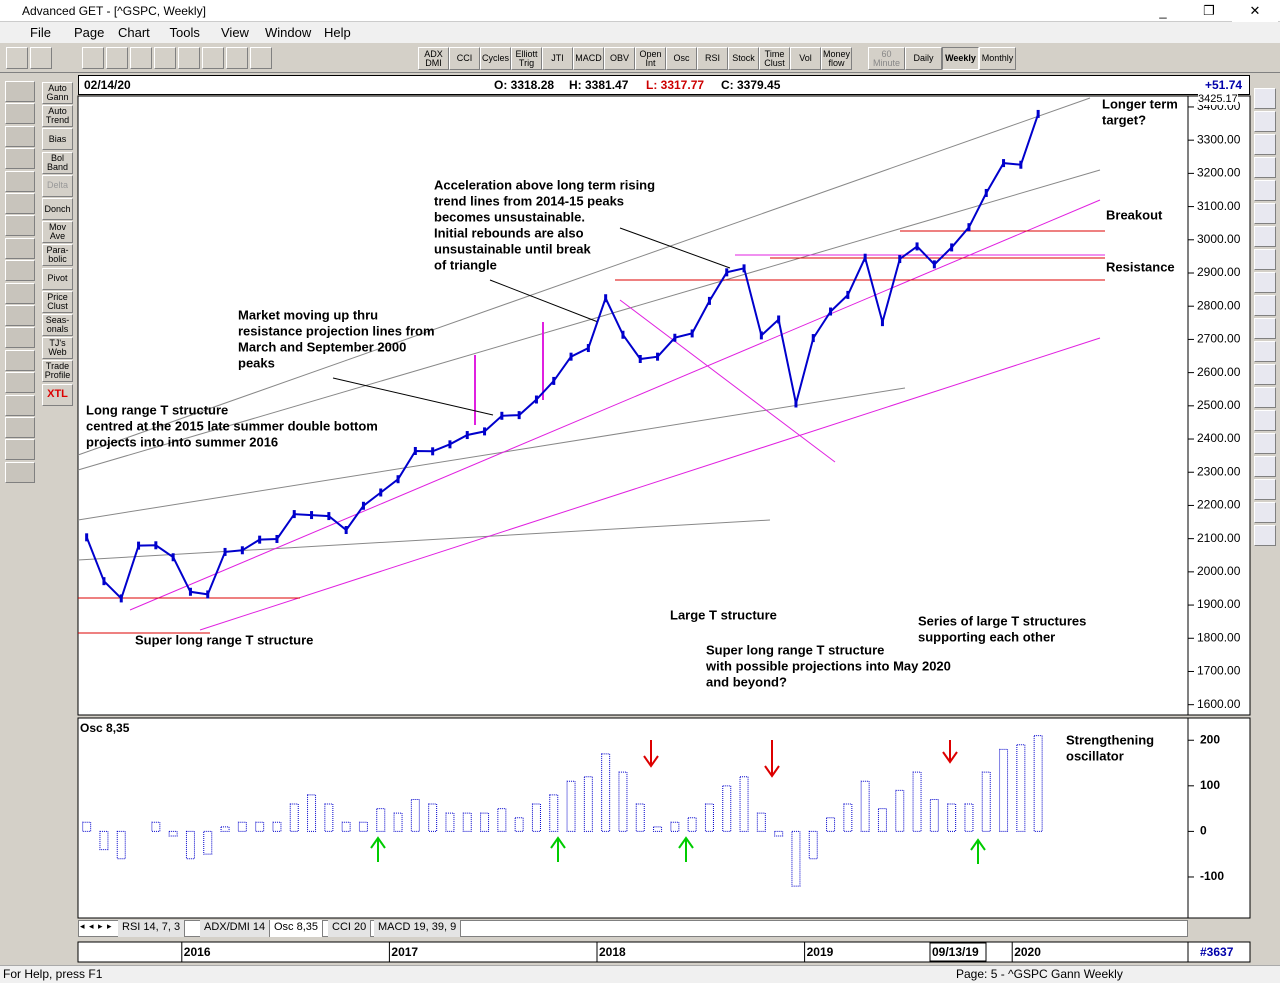 The image size is (1280, 983). I want to click on indicator-button: Osc, so click(681, 58).